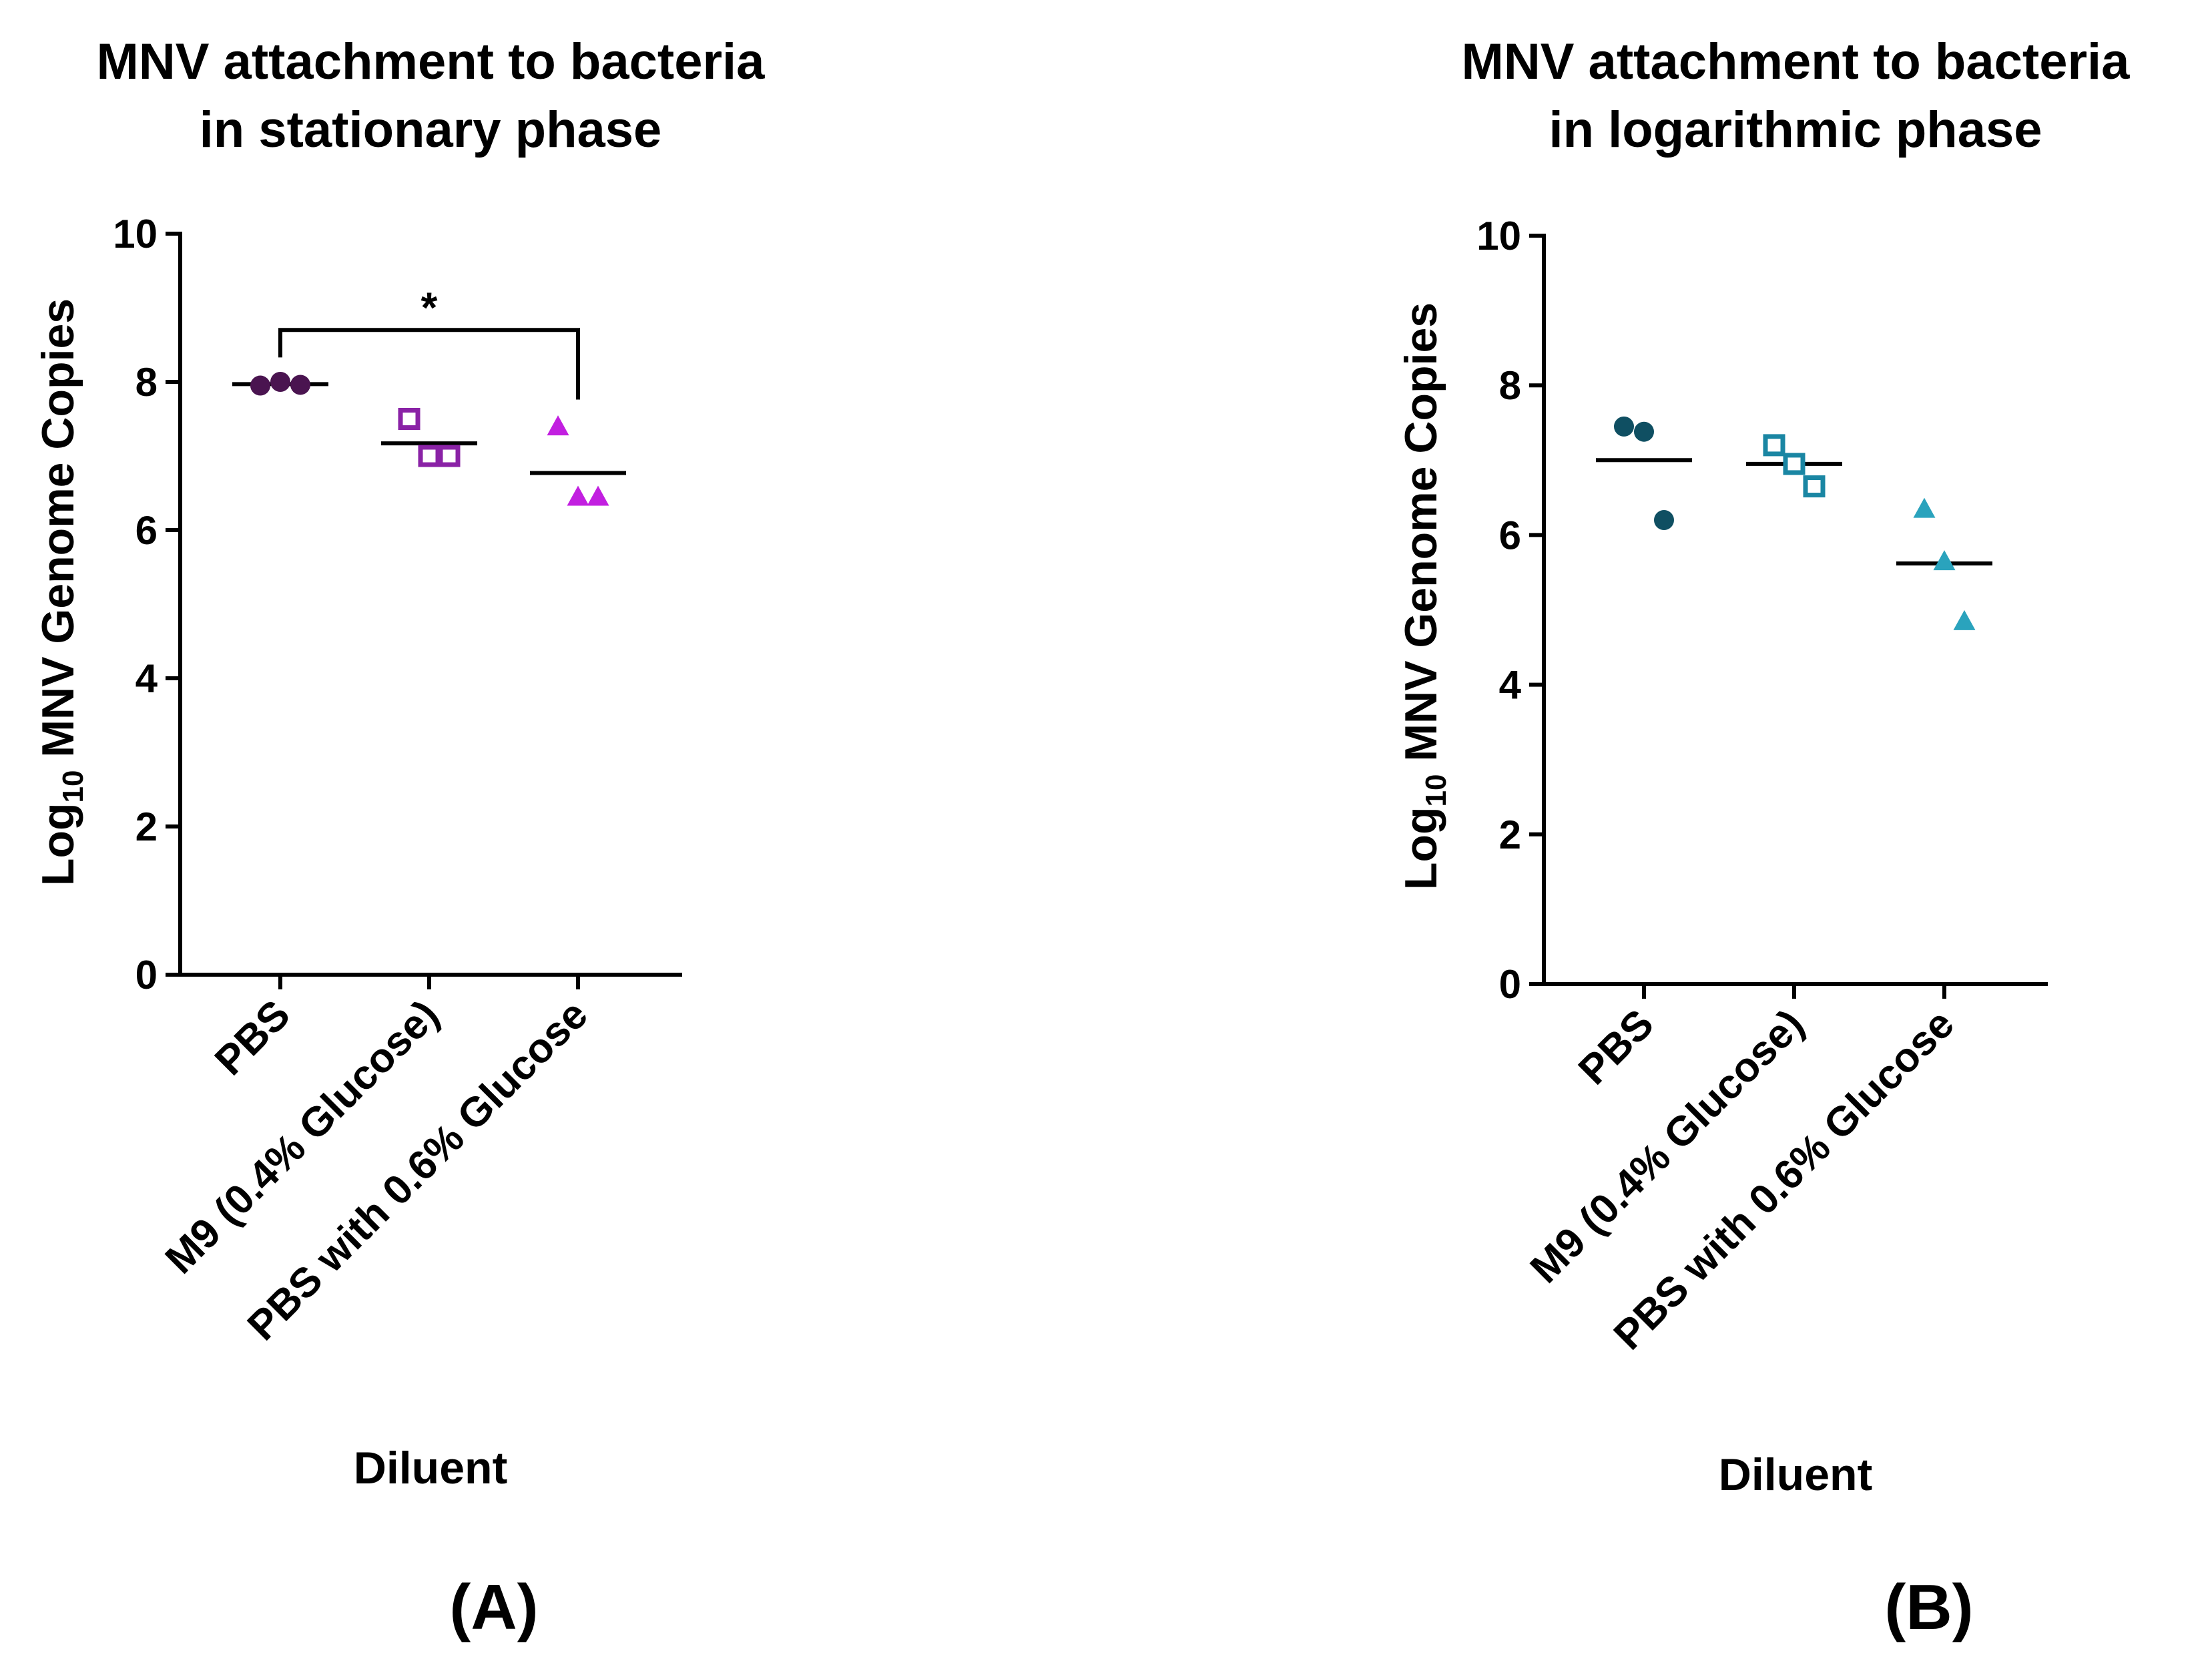  I want to click on panel-a-y-tick-label: 8, so click(146, 382).